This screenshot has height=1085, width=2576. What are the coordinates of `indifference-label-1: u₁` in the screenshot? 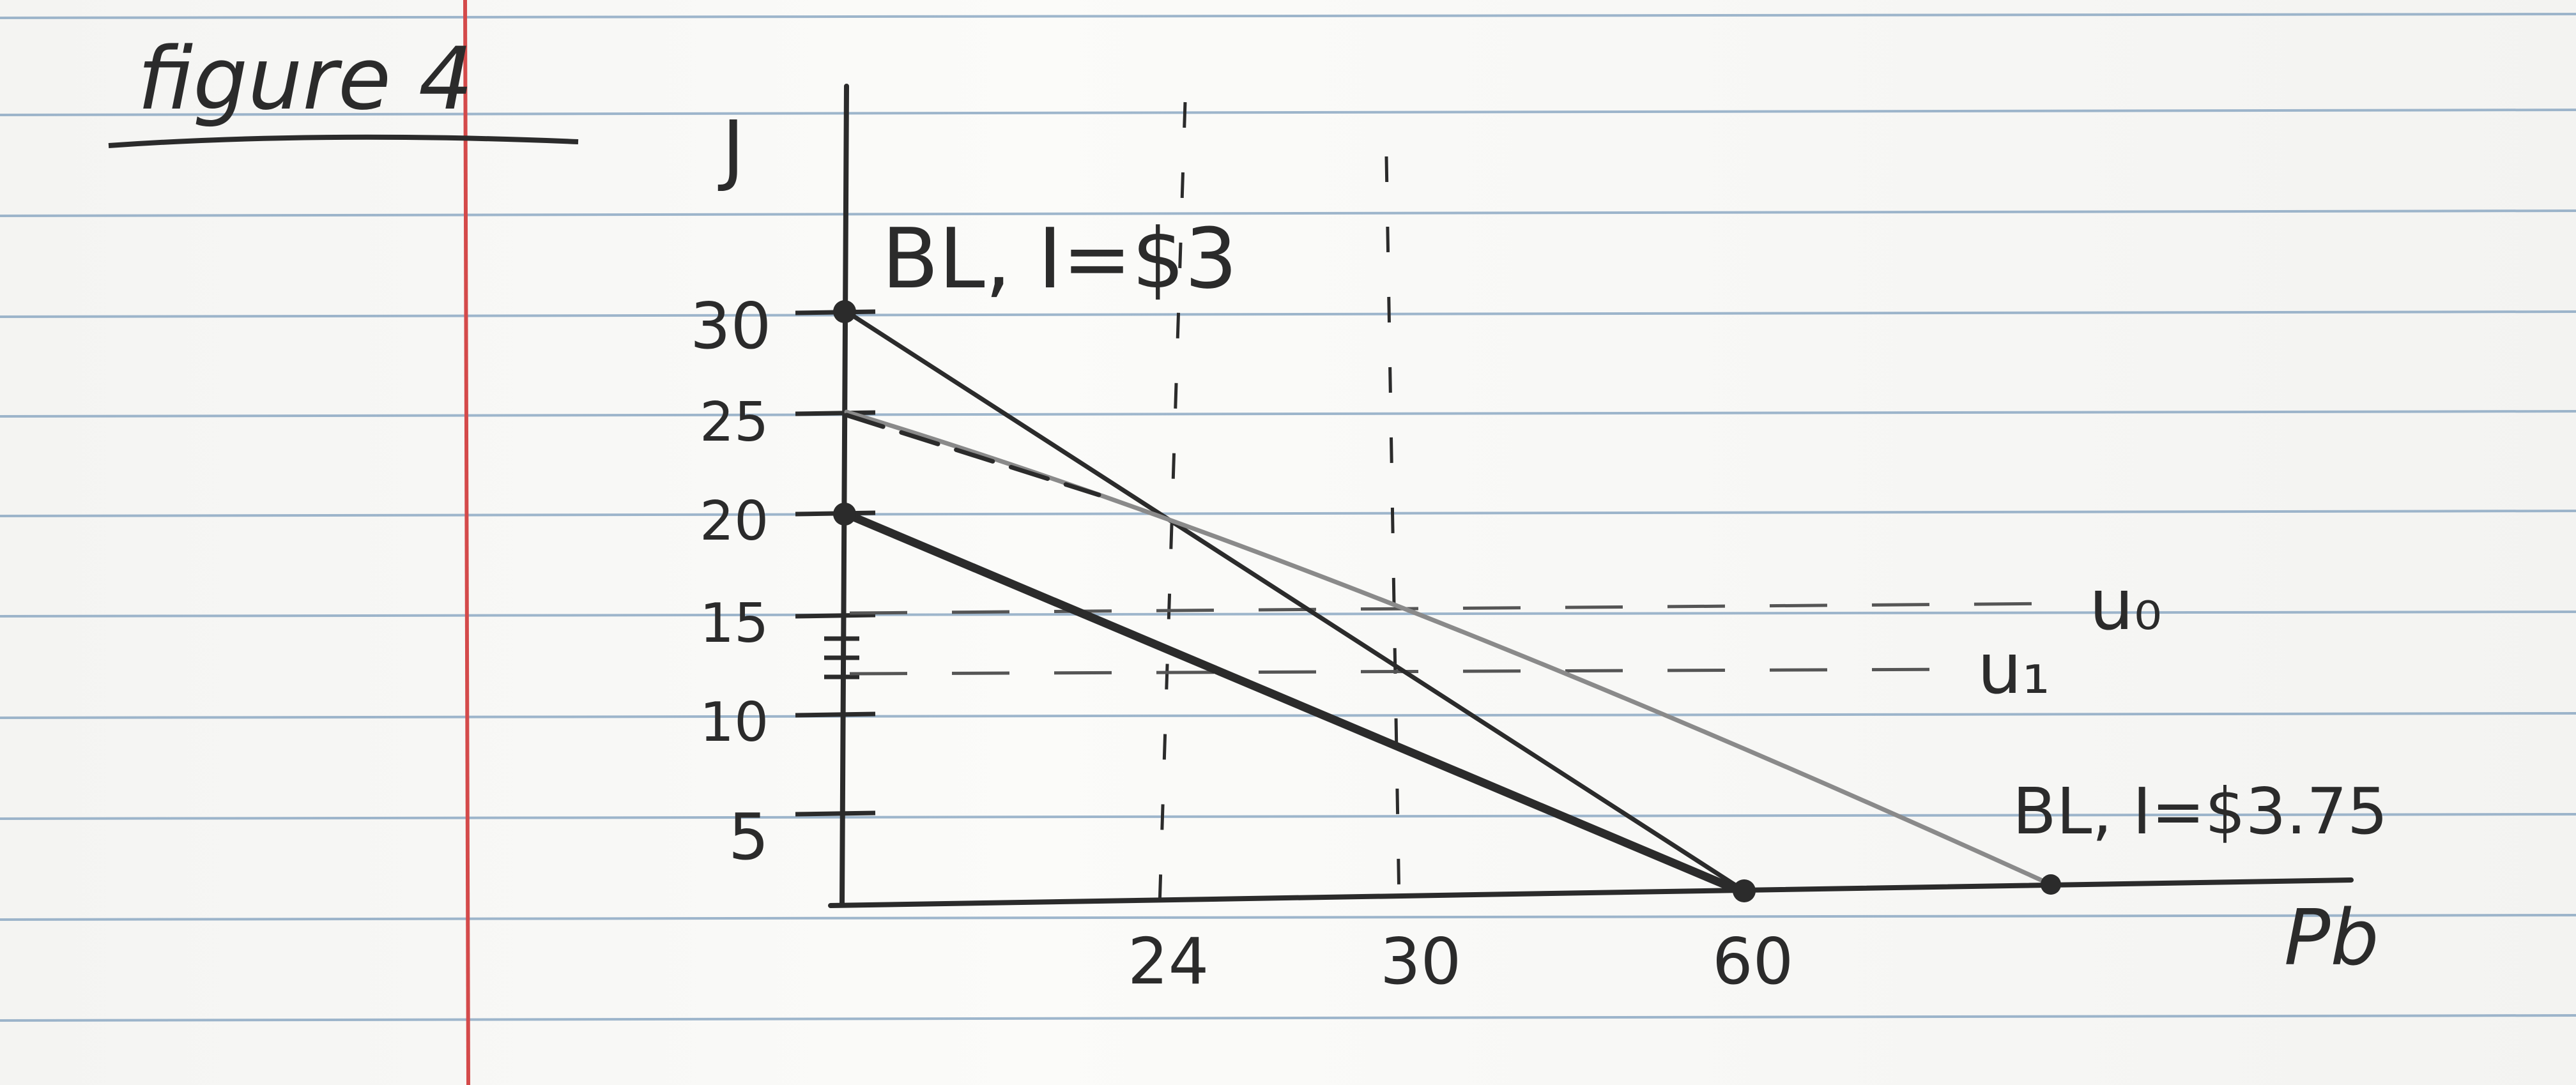 It's located at (2013, 668).